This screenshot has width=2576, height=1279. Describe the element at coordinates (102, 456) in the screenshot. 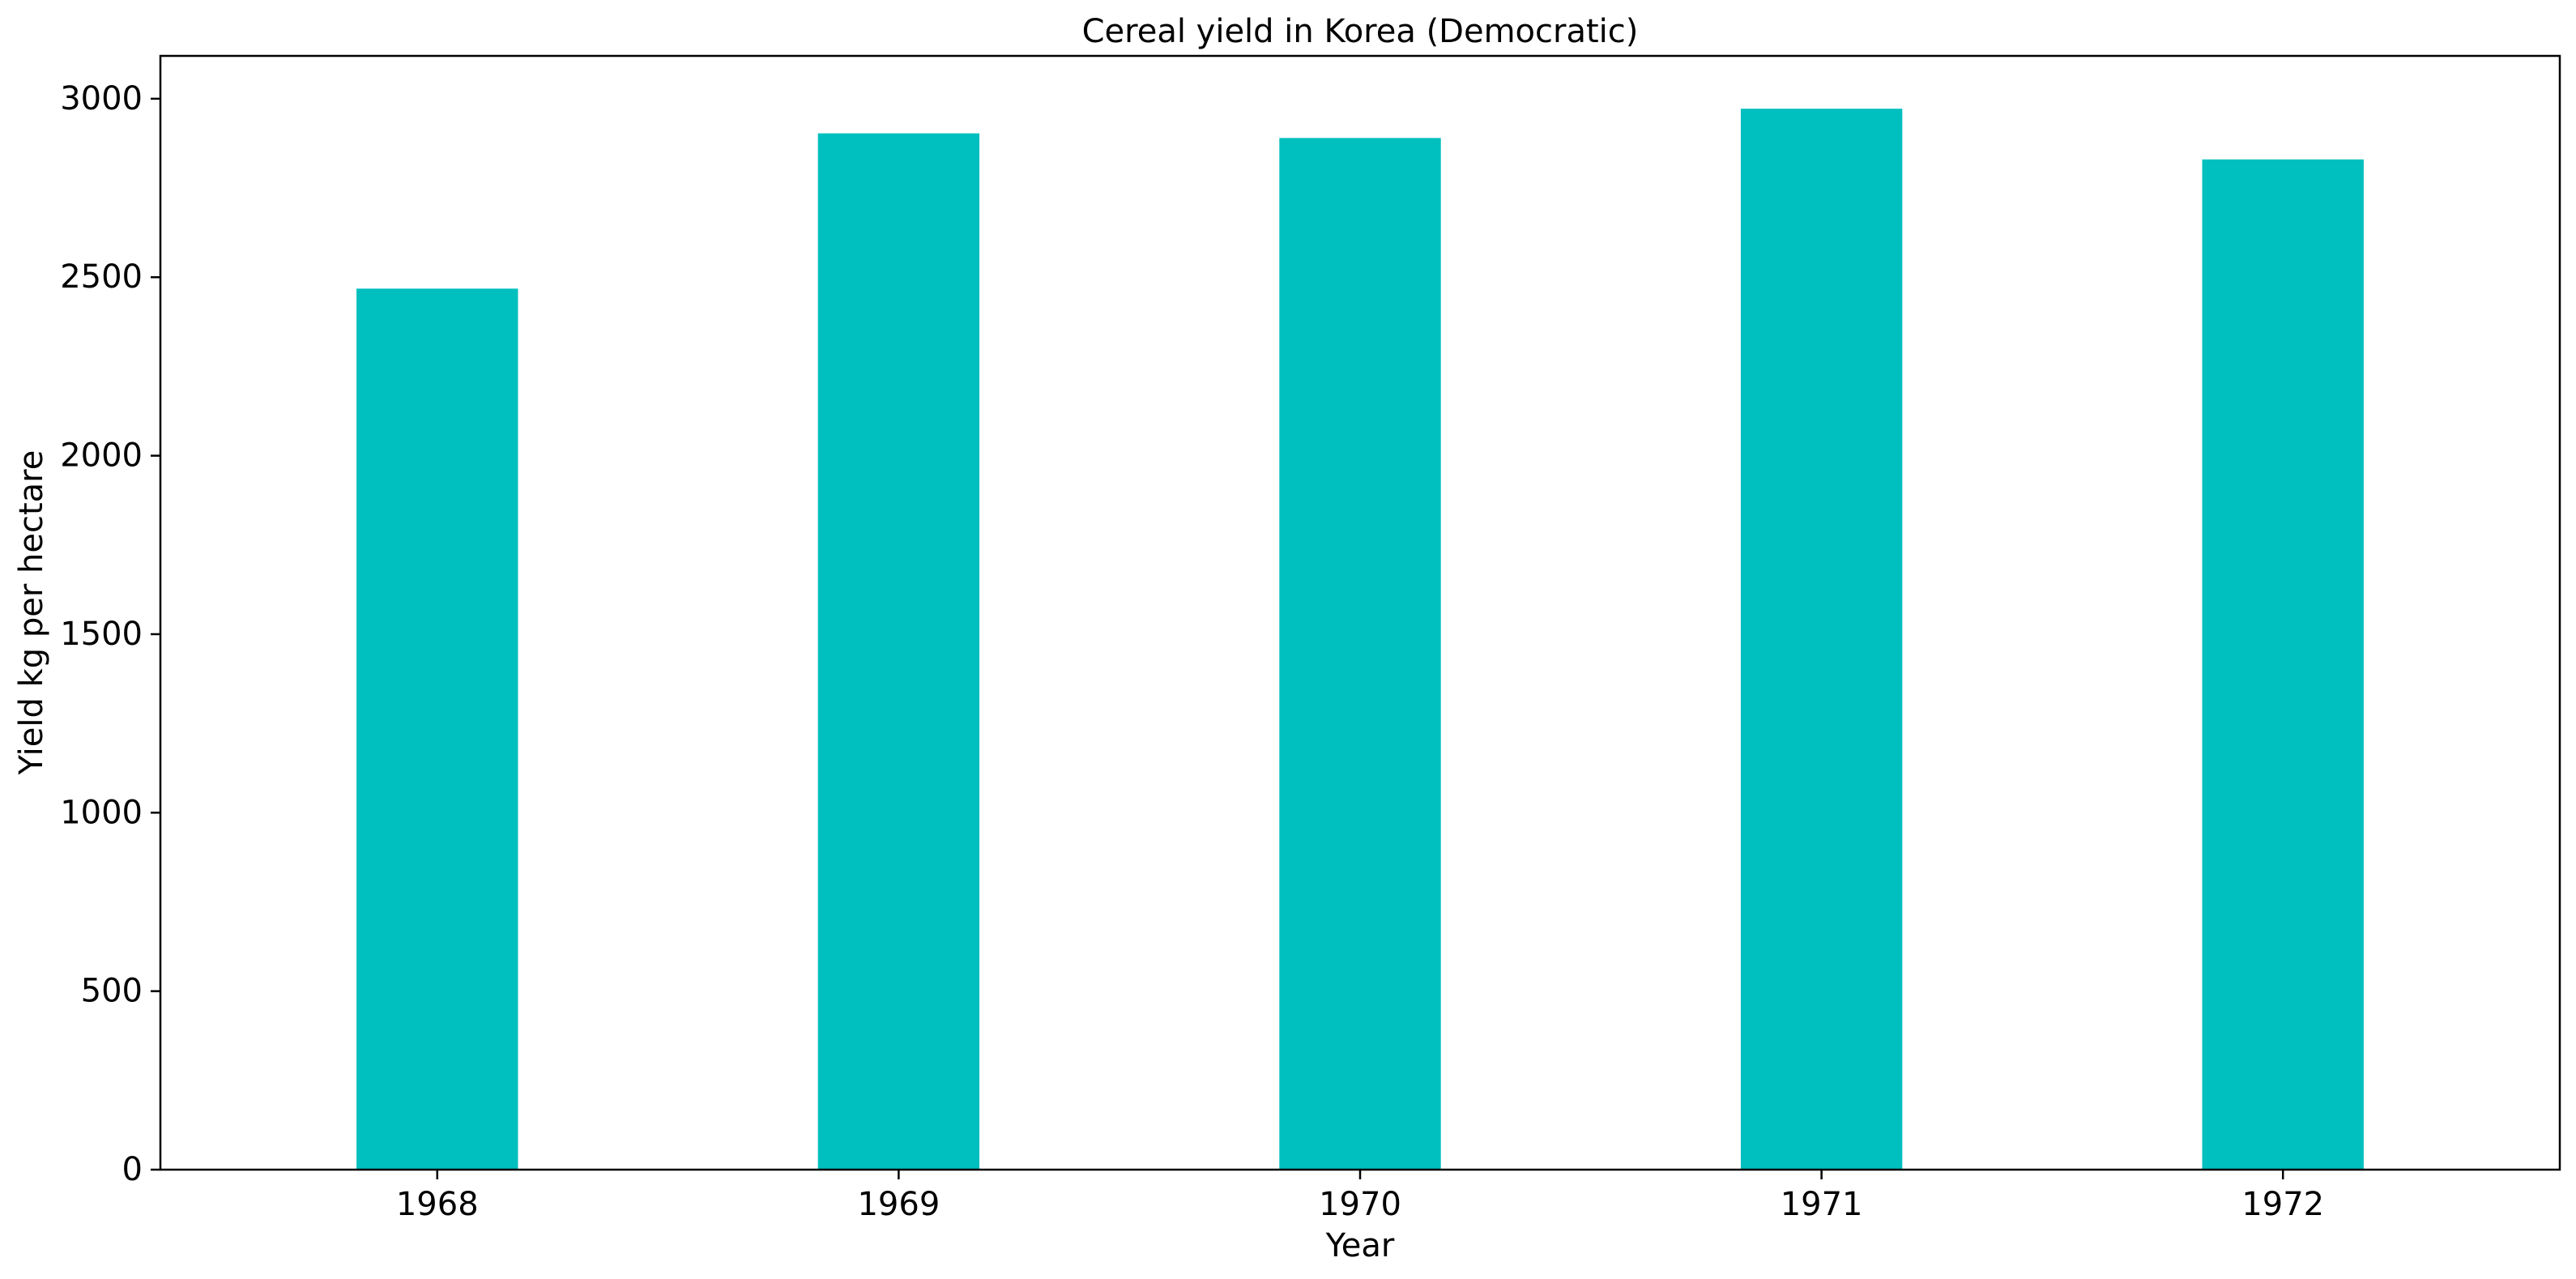

I see `y-tick-label: 2000` at that location.